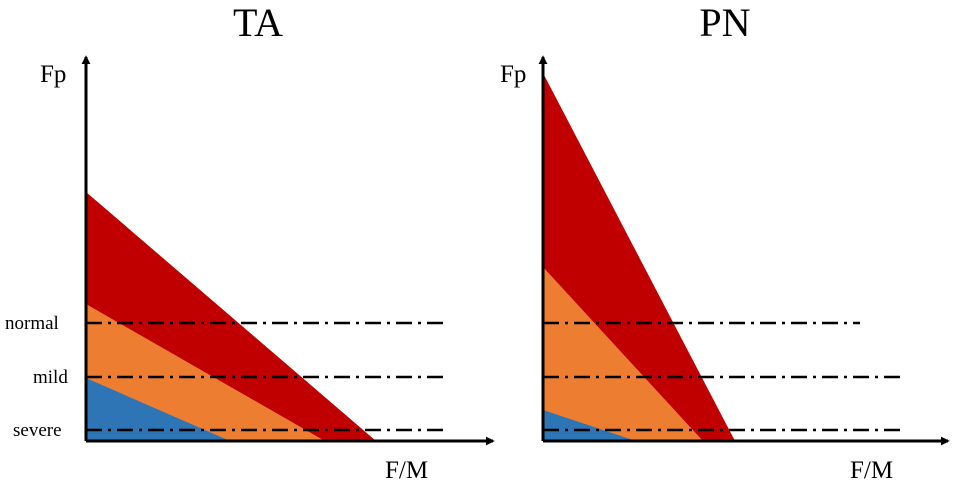  I want to click on x-axis-label-ta: F/M, so click(406, 470).